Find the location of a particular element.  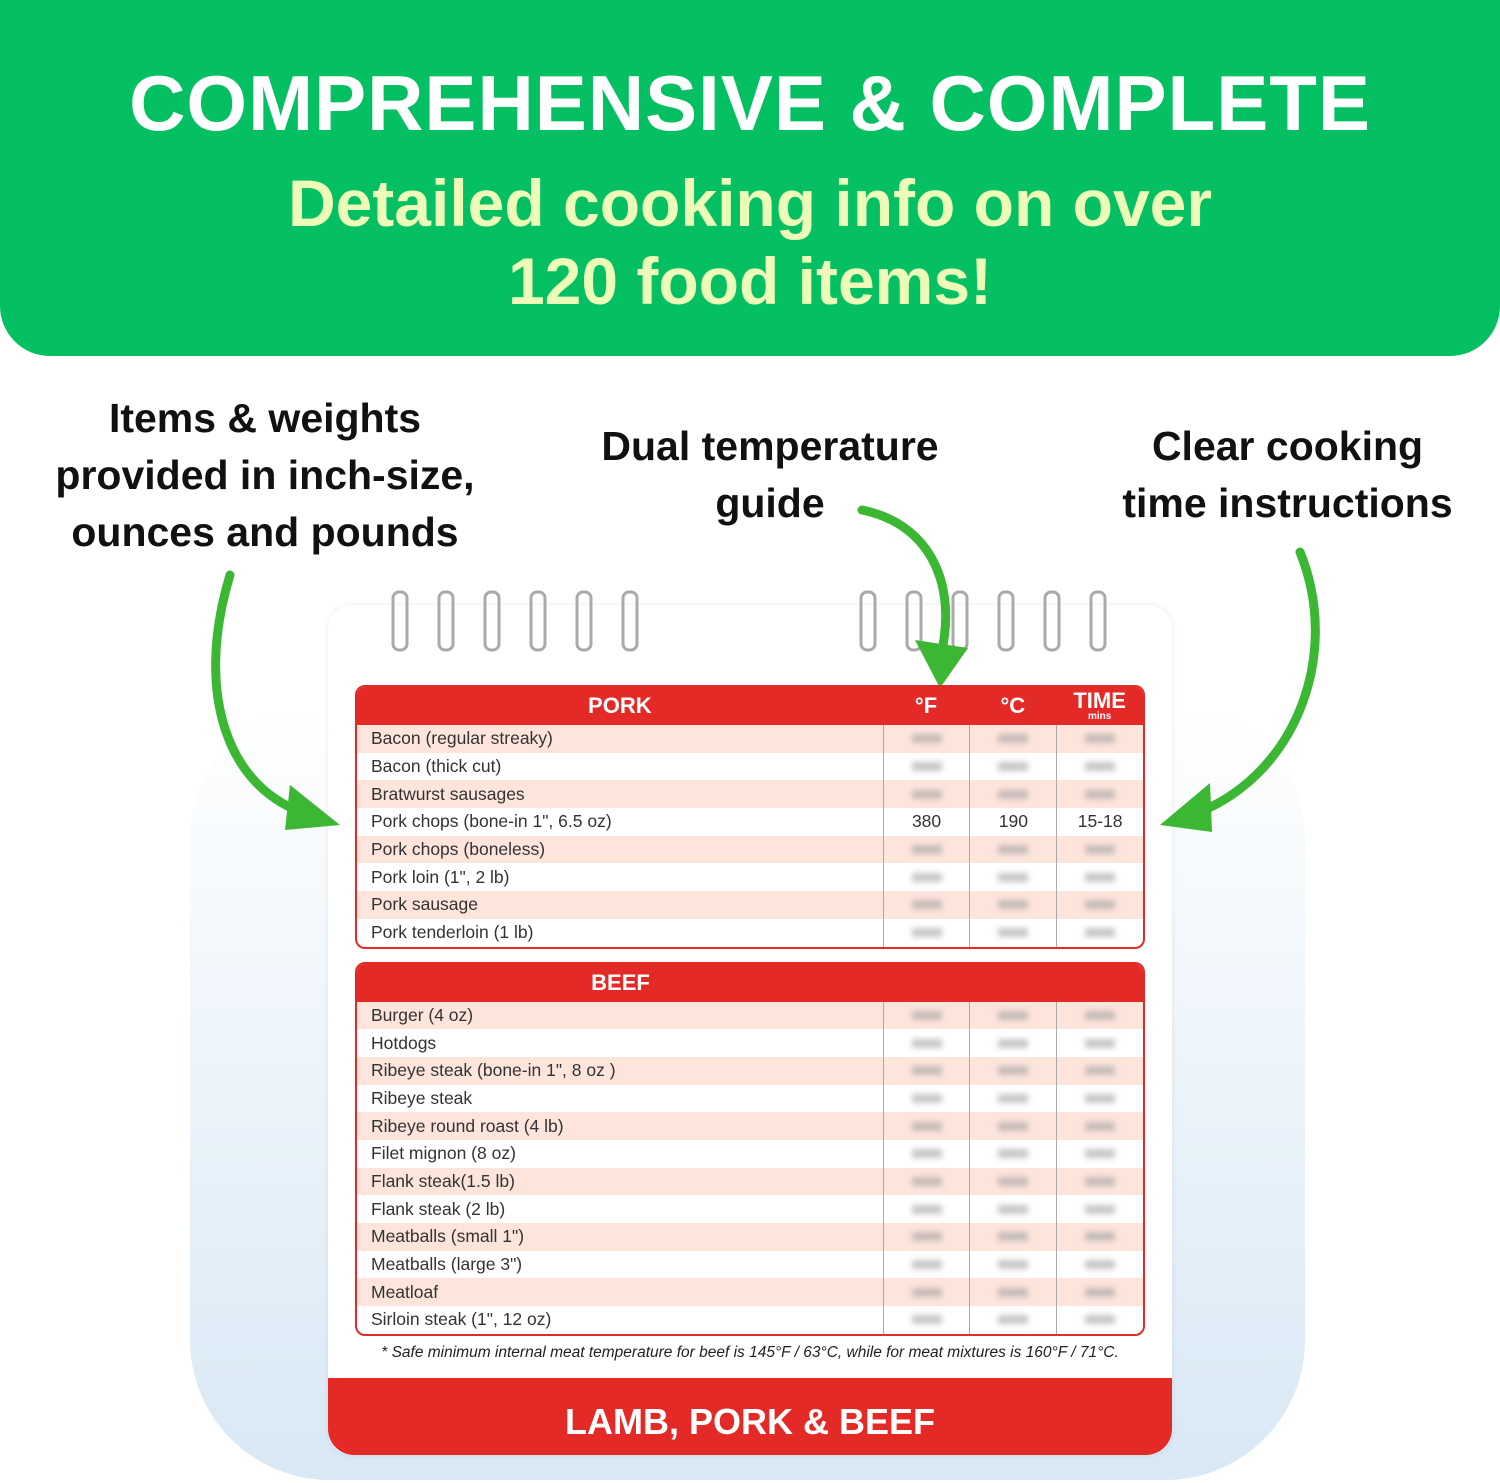

section-title: PORK is located at coordinates (620, 705).